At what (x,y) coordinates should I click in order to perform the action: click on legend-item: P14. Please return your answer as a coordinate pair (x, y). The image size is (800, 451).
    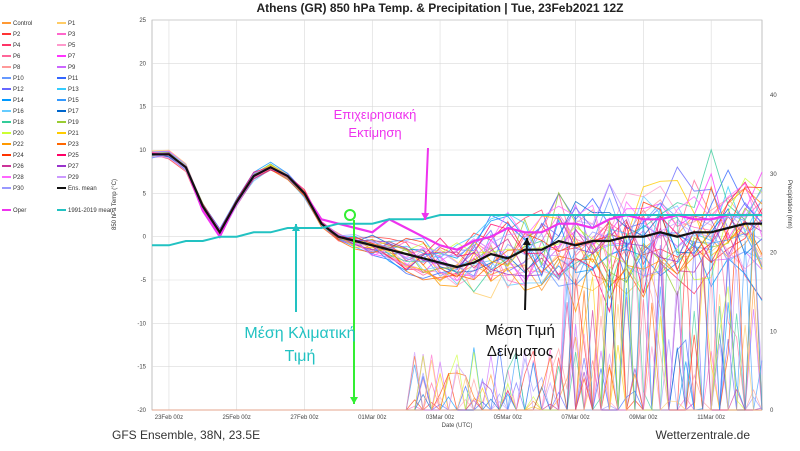
    Looking at the image, I should click on (13, 101).